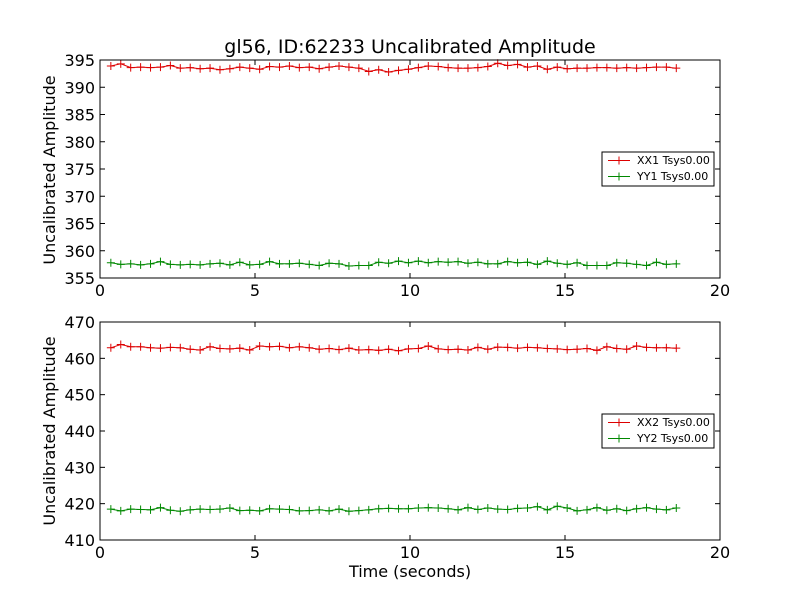 The image size is (800, 600). I want to click on chart-top-ytick-label: 355, so click(79, 278).